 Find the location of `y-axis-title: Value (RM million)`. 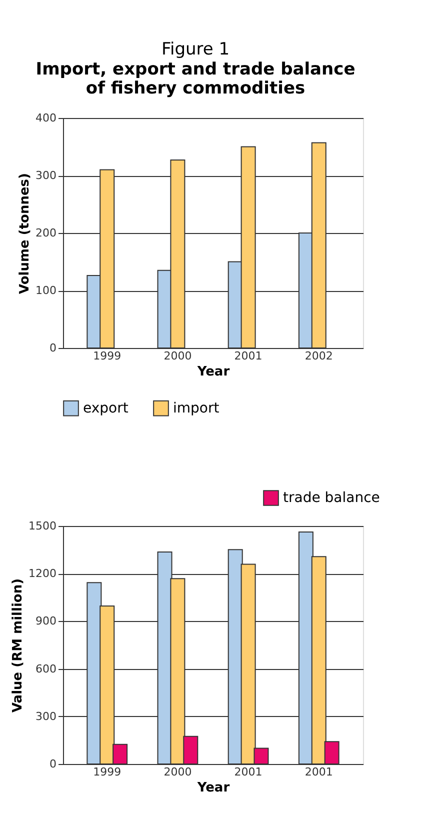

y-axis-title: Value (RM million) is located at coordinates (18, 645).